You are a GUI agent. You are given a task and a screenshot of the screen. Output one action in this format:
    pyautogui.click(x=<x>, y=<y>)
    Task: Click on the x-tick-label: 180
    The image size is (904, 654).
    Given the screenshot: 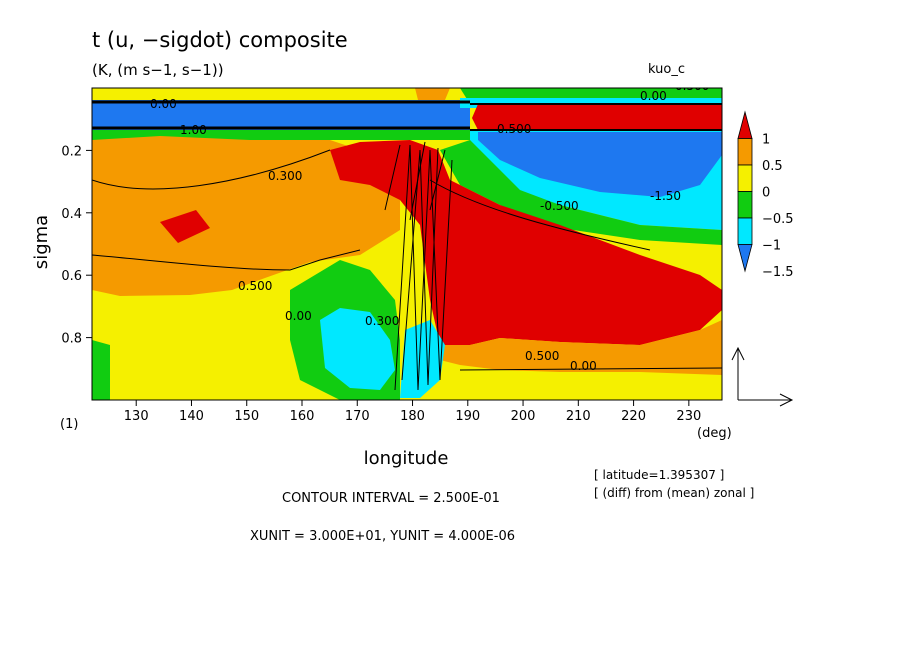 What is the action you would take?
    pyautogui.click(x=412, y=416)
    